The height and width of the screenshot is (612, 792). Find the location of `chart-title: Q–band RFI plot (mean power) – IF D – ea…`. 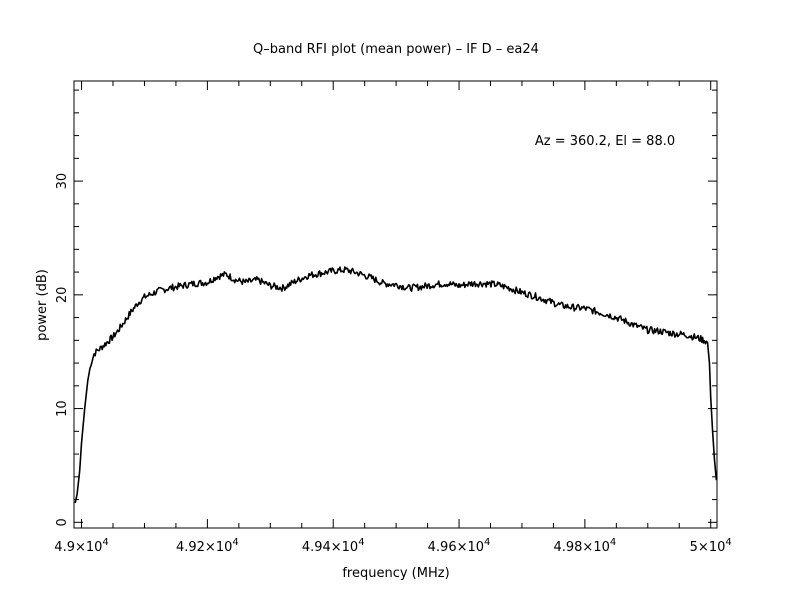

chart-title: Q–band RFI plot (mean power) – IF D – ea… is located at coordinates (396, 49).